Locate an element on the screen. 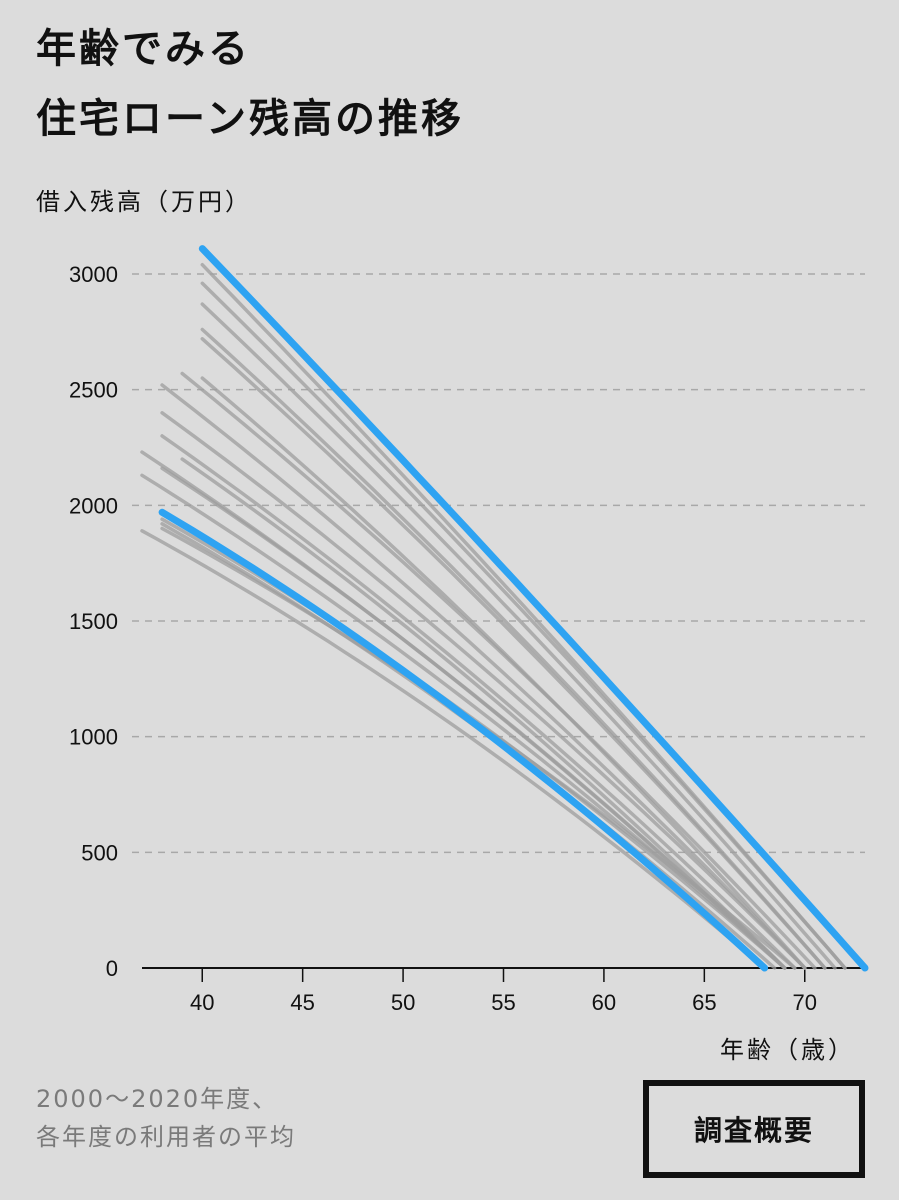 Image resolution: width=899 pixels, height=1200 pixels. y-axis-label: 借入残高（万円） is located at coordinates (144, 202).